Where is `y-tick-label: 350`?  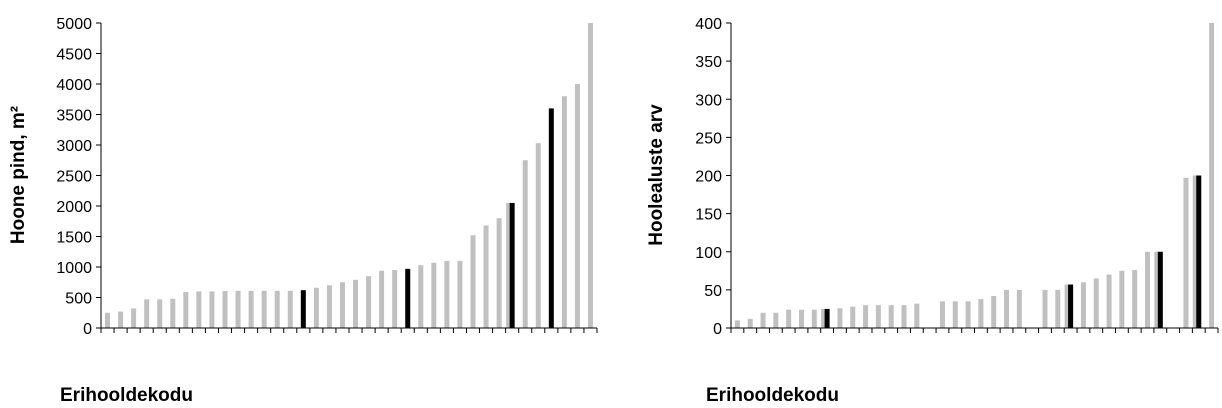
y-tick-label: 350 is located at coordinates (708, 62).